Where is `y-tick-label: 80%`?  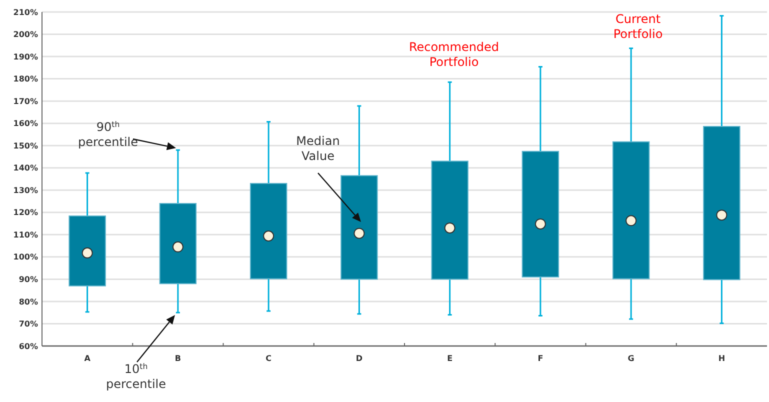
y-tick-label: 80% is located at coordinates (28, 301).